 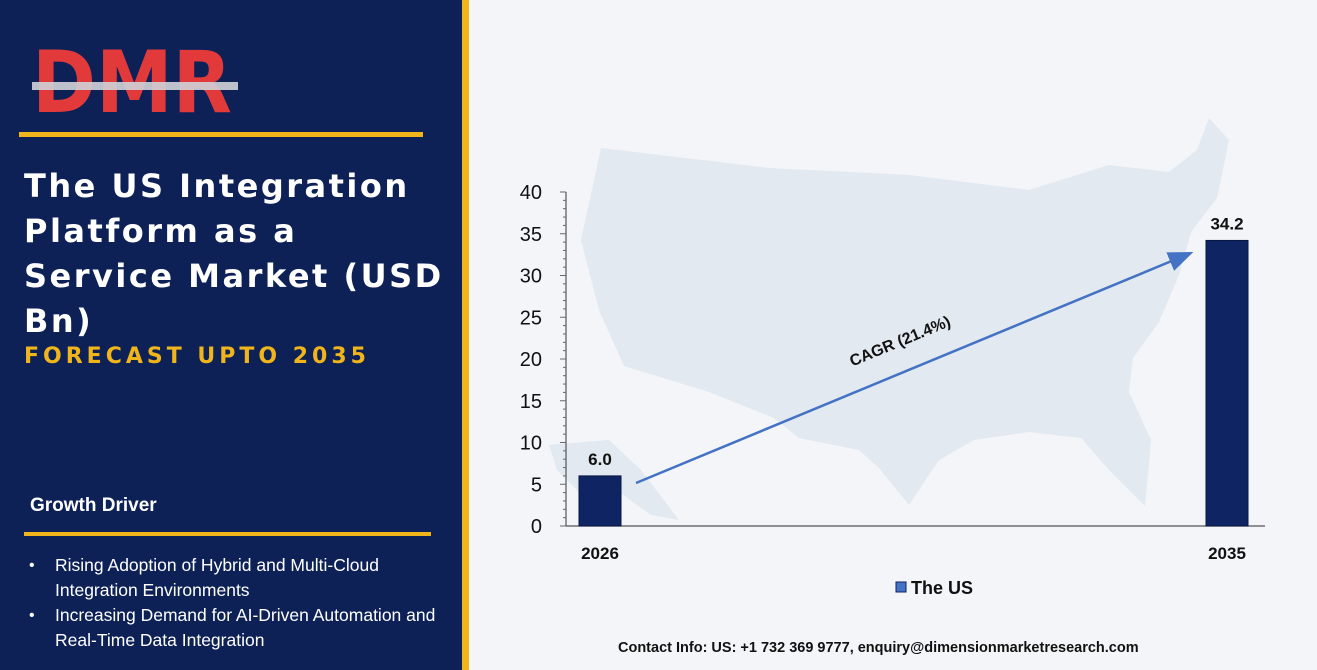 I want to click on gold-divider, so click(x=465, y=335).